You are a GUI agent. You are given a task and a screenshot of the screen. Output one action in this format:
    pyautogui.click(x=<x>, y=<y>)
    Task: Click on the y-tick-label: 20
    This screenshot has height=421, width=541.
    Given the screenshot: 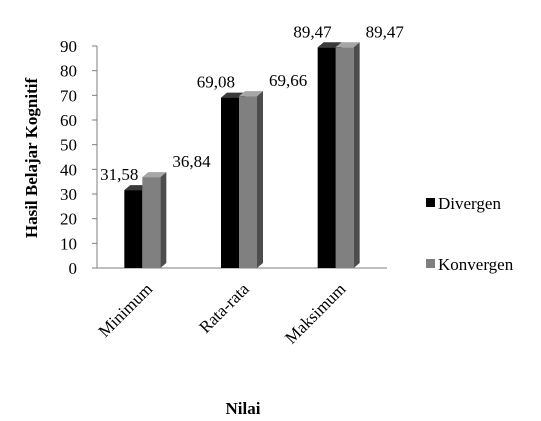 What is the action you would take?
    pyautogui.click(x=68, y=219)
    